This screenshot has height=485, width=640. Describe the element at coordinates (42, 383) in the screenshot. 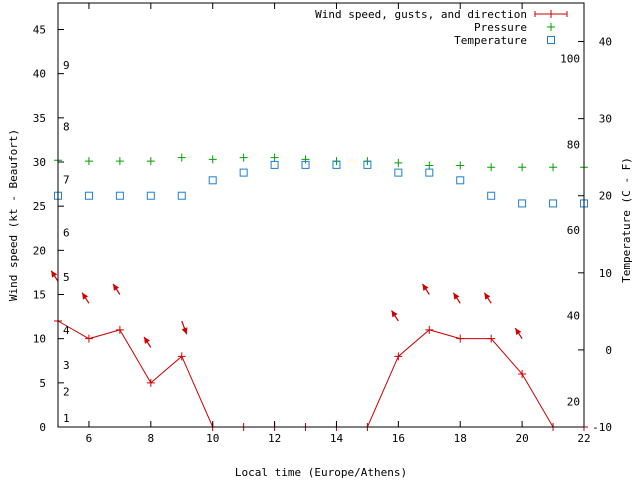

I see `y-left-tick-label: 5` at that location.